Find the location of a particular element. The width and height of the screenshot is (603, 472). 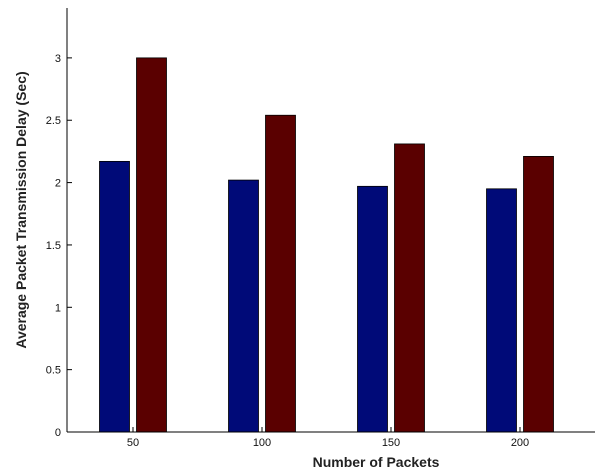

y-tick-label: 2 is located at coordinates (58, 184).